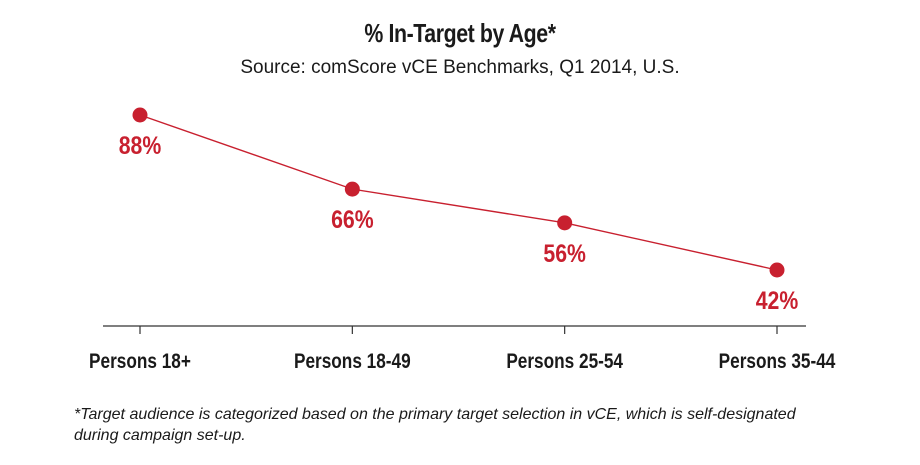 The height and width of the screenshot is (465, 920). I want to click on data-label: 66%, so click(352, 220).